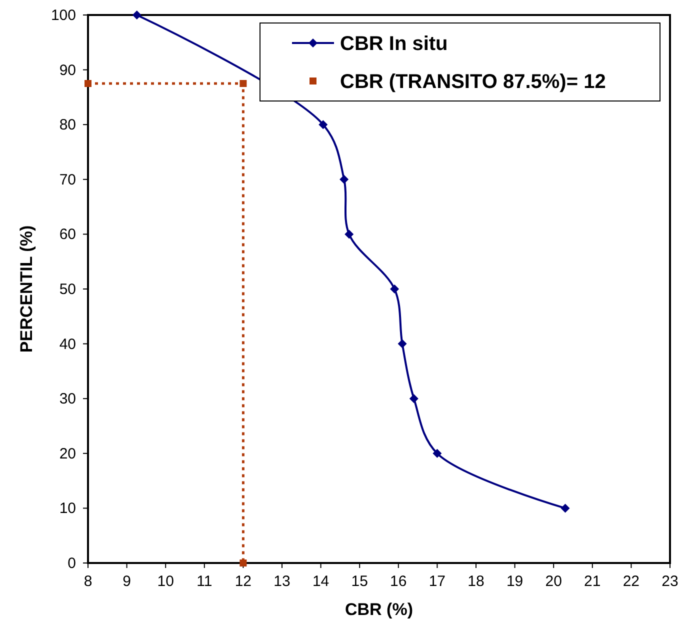 The image size is (680, 621). Describe the element at coordinates (243, 581) in the screenshot. I see `x-tick-label: 12` at that location.